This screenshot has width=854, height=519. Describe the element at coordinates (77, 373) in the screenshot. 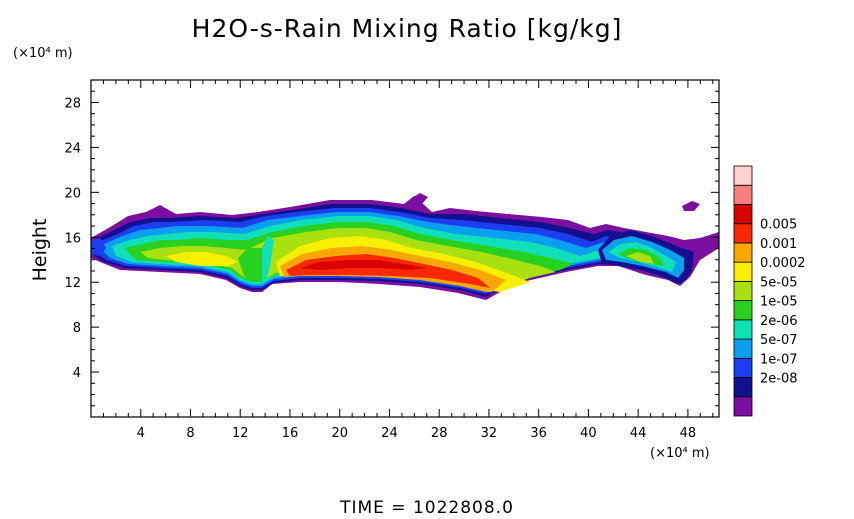

I see `y-tick-label: 4` at that location.